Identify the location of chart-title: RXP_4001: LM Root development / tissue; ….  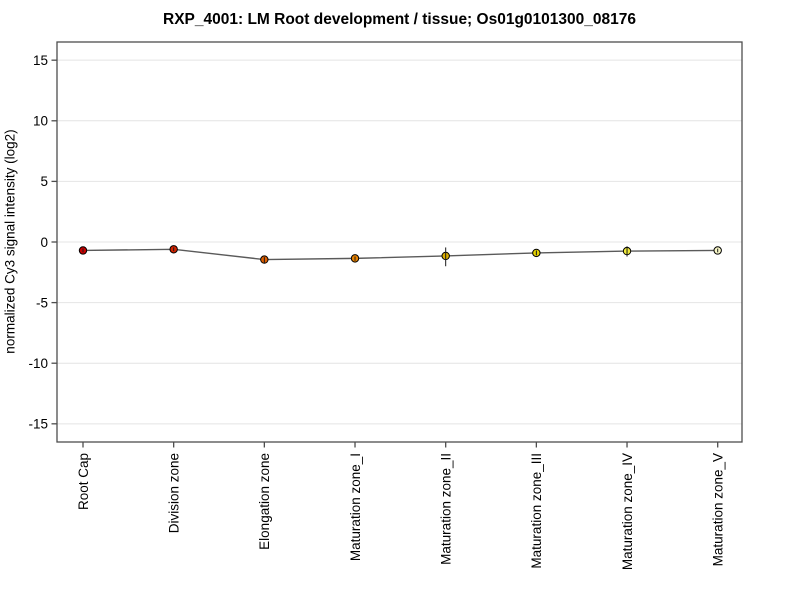
(399, 19).